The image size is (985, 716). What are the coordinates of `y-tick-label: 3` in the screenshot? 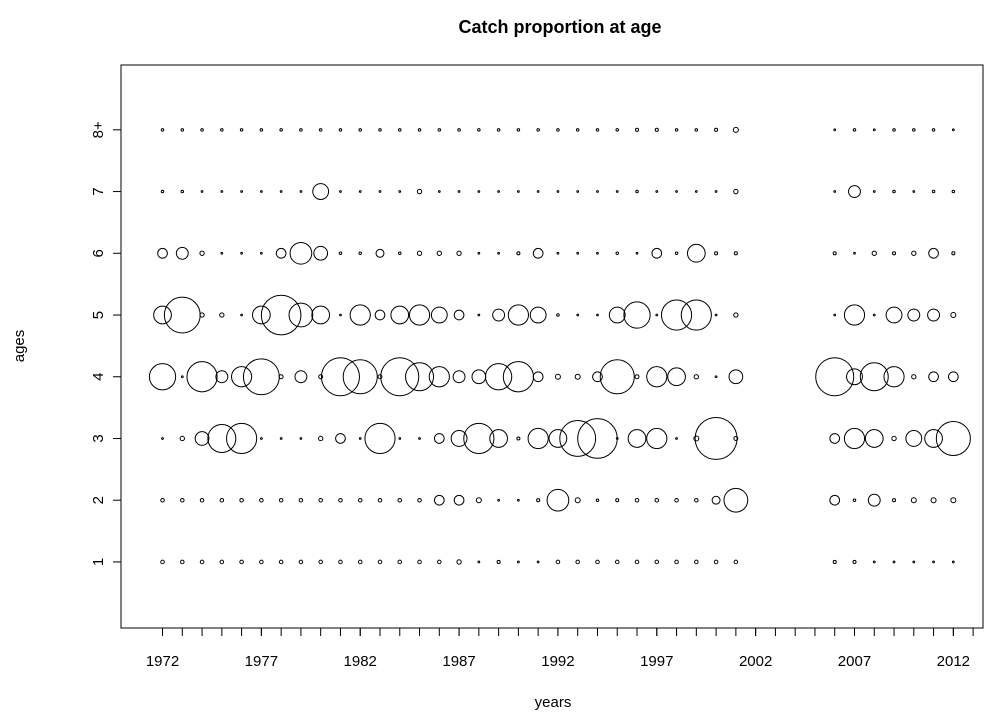 It's located at (98, 438).